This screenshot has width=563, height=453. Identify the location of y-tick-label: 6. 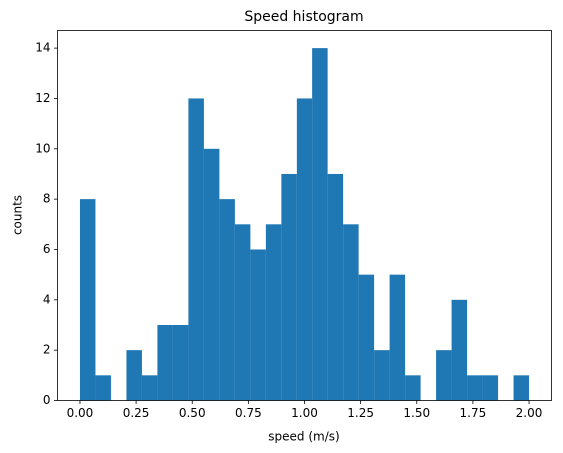
(47, 249).